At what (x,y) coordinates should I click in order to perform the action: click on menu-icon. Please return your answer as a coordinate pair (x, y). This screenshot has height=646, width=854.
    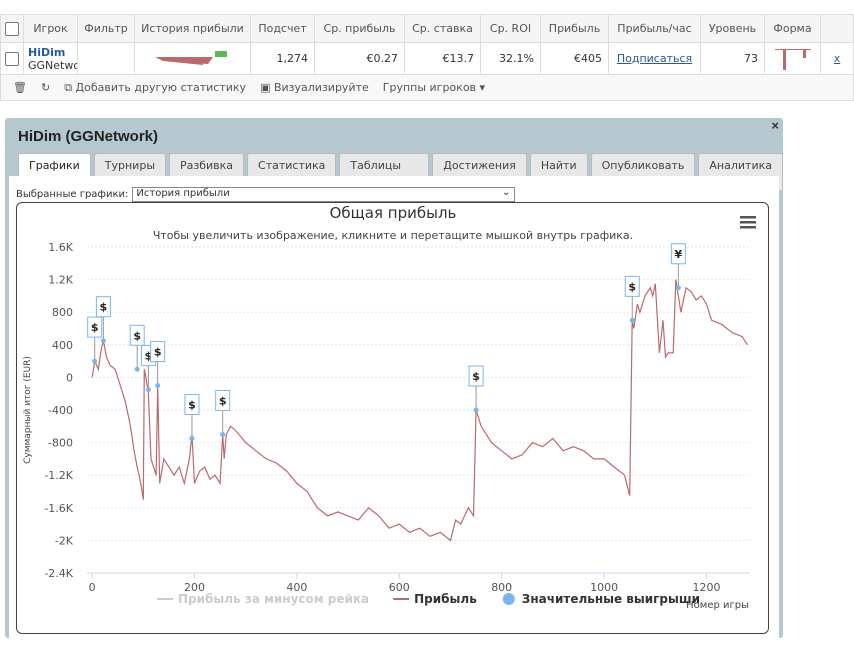
    Looking at the image, I should click on (748, 222).